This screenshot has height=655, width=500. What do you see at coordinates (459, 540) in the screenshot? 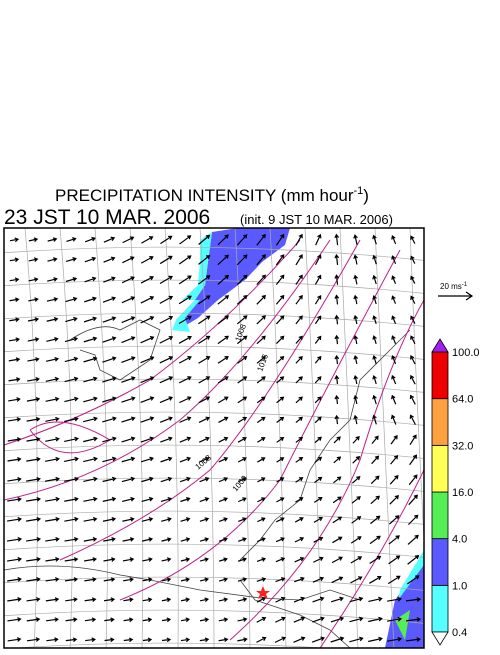
I see `colorbar-label: 4.0` at bounding box center [459, 540].